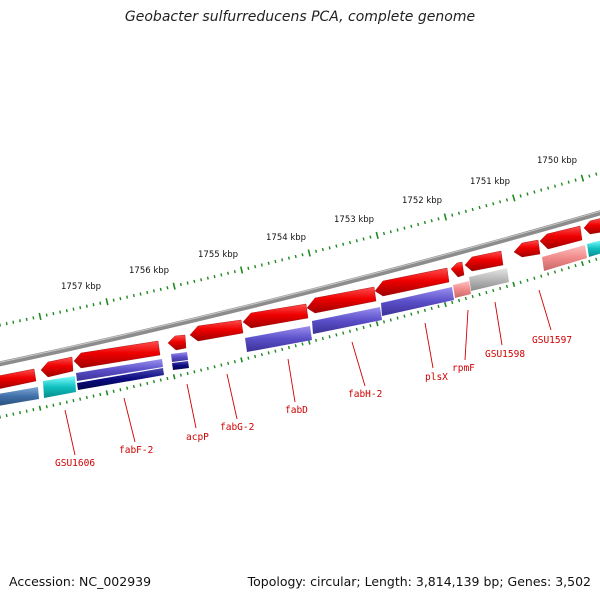 The height and width of the screenshot is (600, 600). What do you see at coordinates (180, 365) in the screenshot?
I see `feature-navy-acpp` at bounding box center [180, 365].